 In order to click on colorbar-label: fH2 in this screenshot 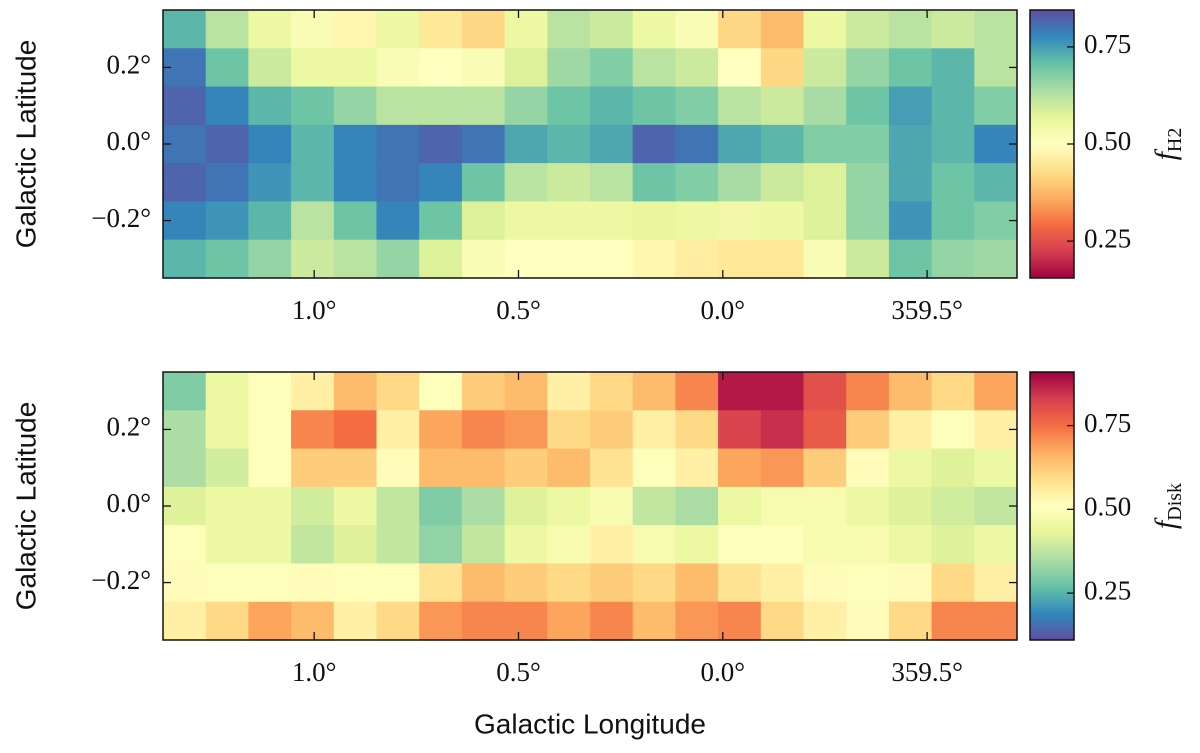, I will do `click(1167, 144)`.